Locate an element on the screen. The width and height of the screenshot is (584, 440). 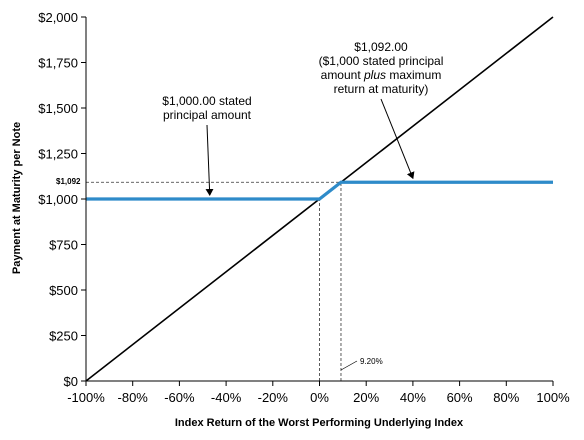
annotation-maximum-line-3-plus: plus is located at coordinates (374, 75).